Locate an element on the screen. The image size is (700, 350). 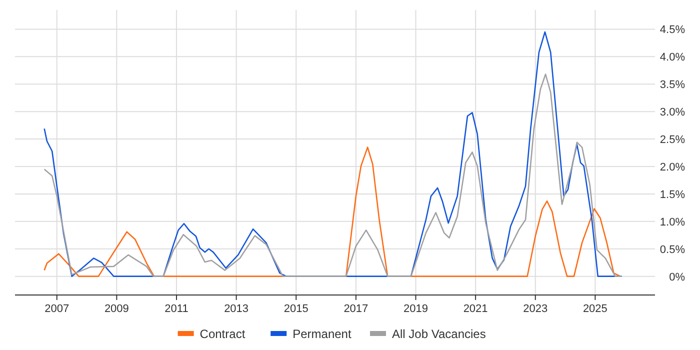
x-tick-label: 2021 is located at coordinates (475, 309).